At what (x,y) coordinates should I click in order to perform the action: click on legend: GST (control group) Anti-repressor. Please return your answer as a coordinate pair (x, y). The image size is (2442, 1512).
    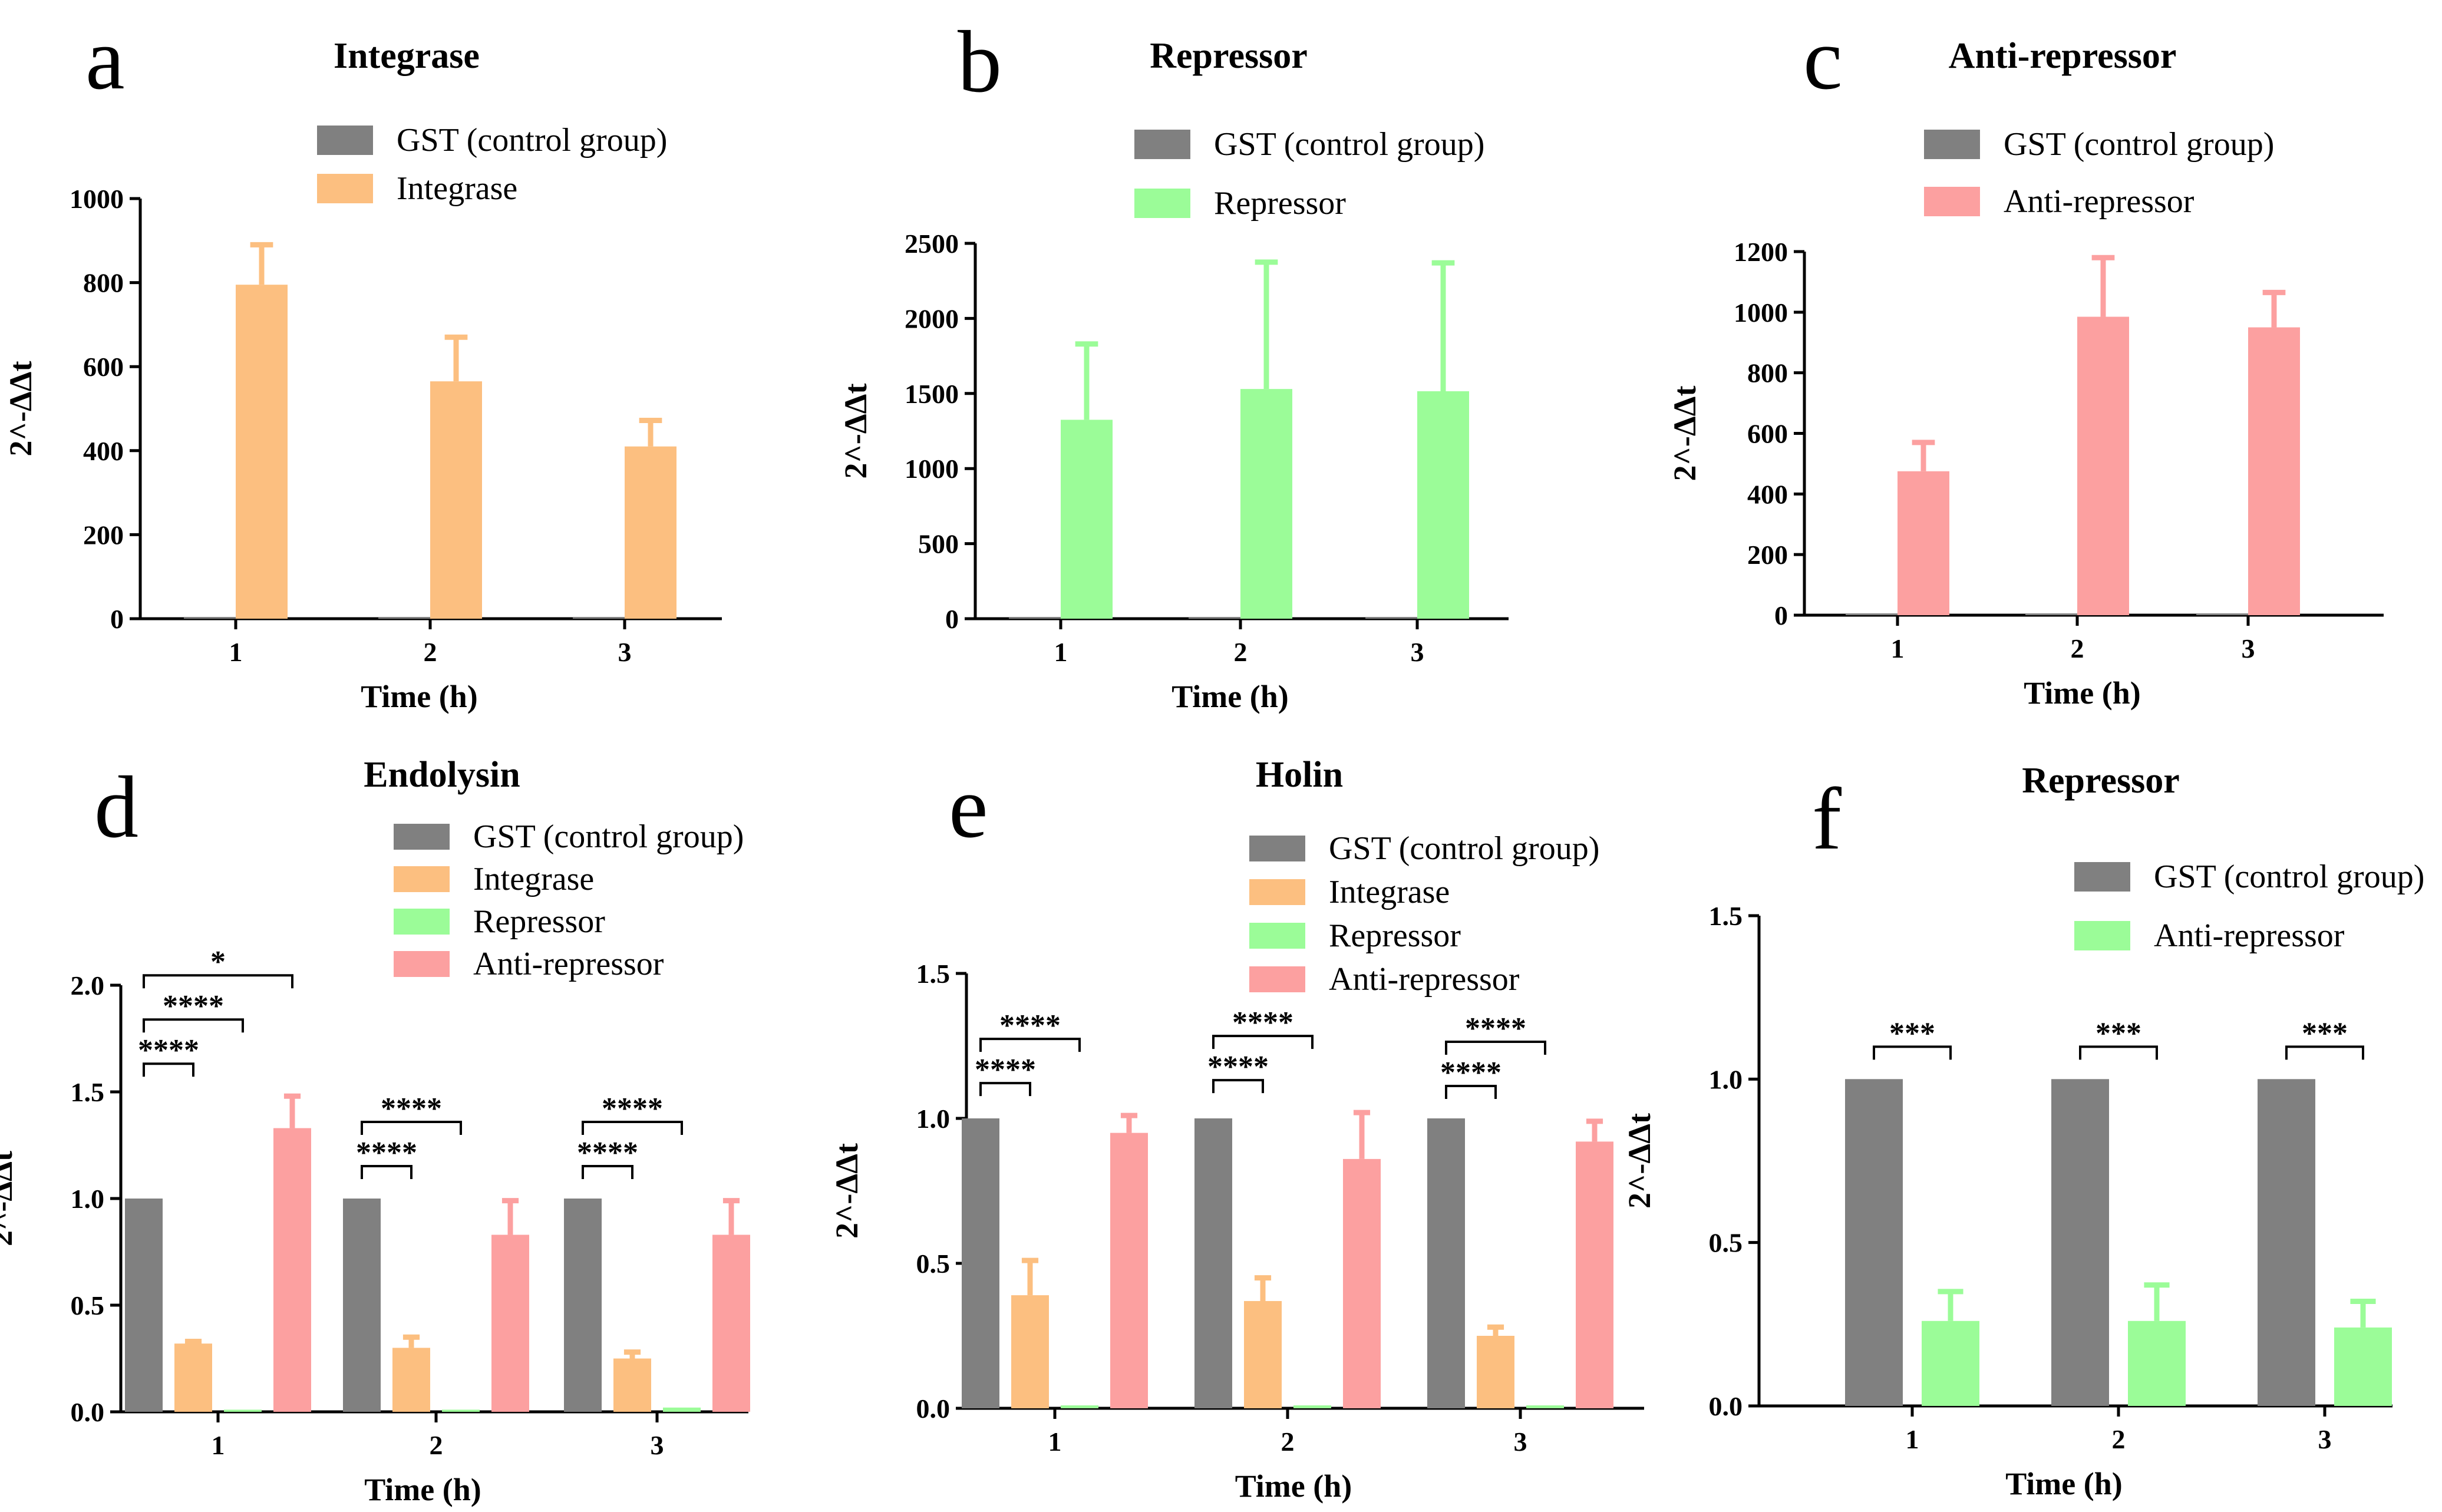
    Looking at the image, I should click on (2249, 906).